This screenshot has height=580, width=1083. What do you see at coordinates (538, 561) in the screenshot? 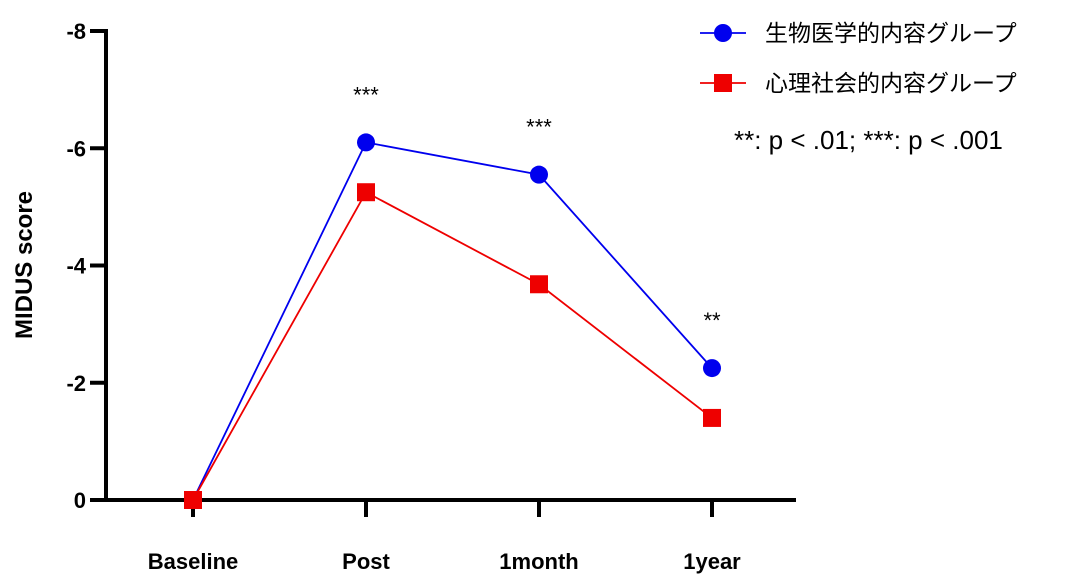
I see `x-tick-label: 1month` at bounding box center [538, 561].